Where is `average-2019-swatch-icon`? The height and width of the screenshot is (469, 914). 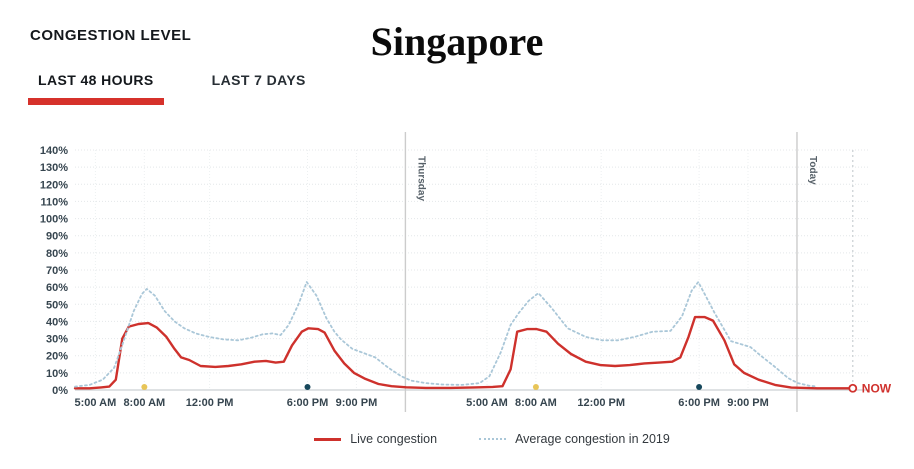
average-2019-swatch-icon is located at coordinates (493, 439).